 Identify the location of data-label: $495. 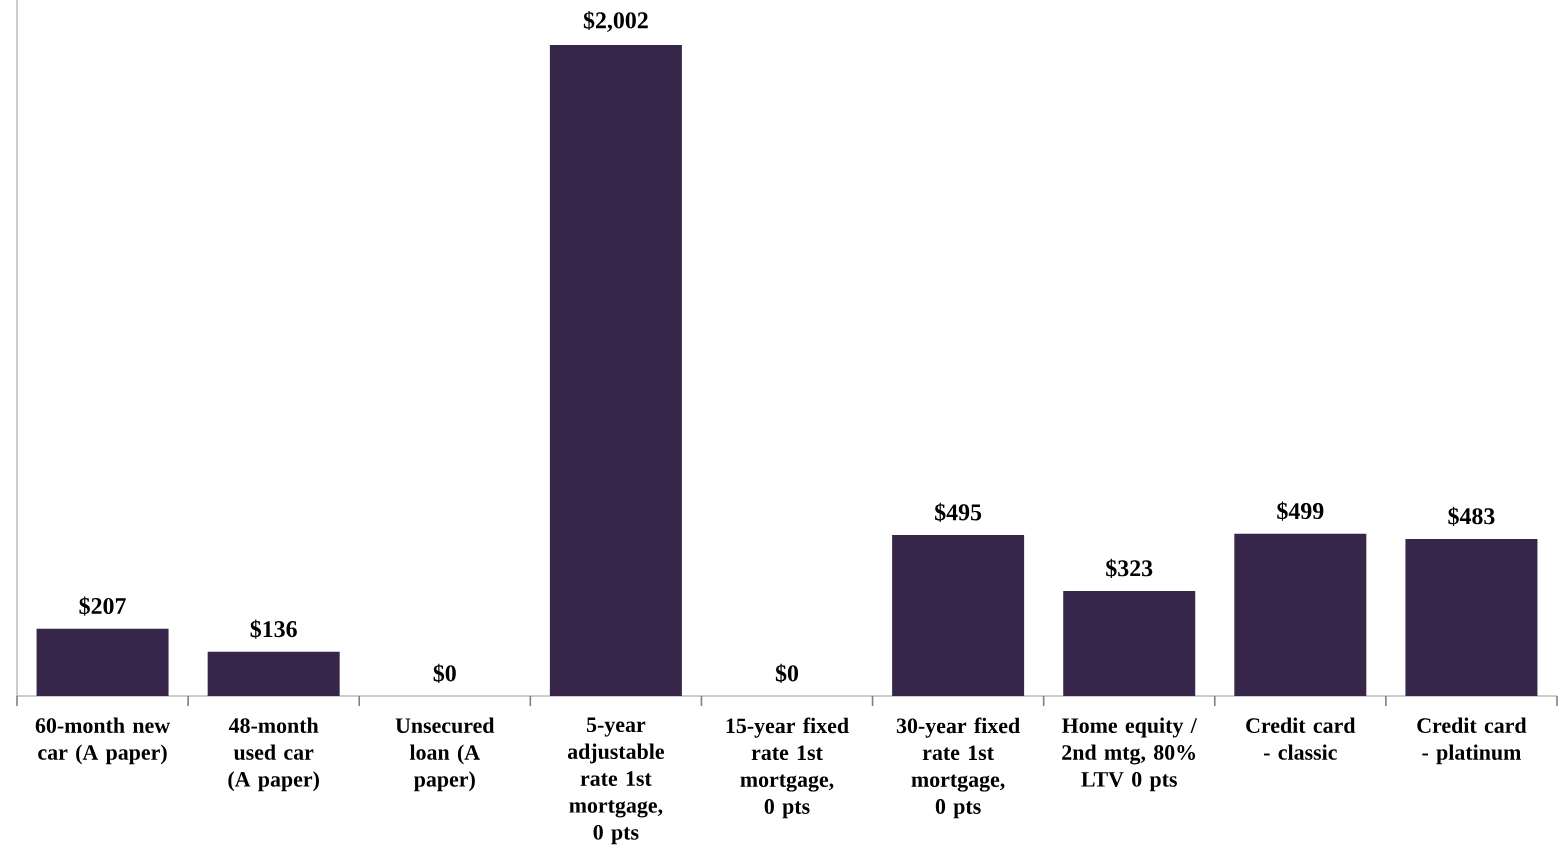
(958, 512).